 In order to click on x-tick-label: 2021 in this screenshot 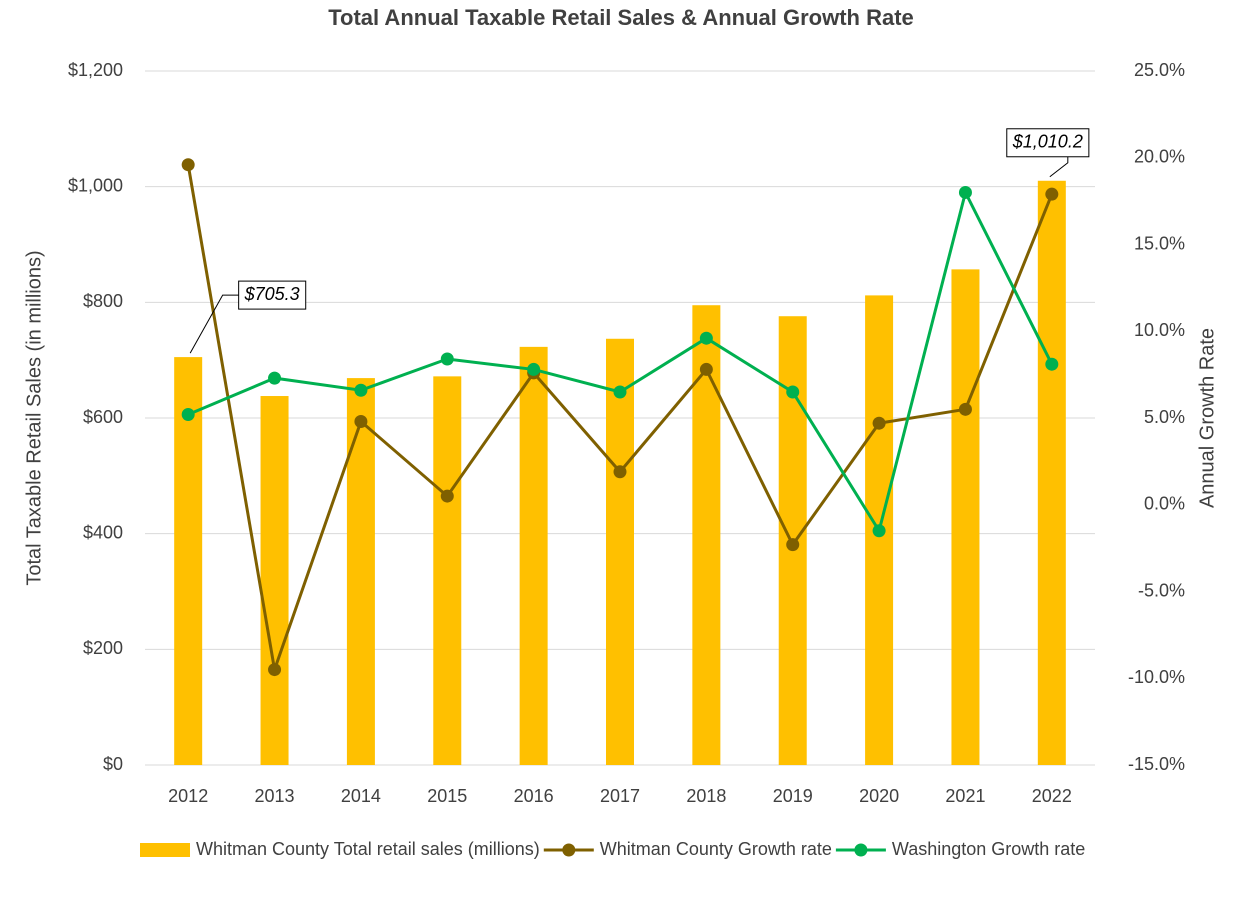, I will do `click(965, 796)`.